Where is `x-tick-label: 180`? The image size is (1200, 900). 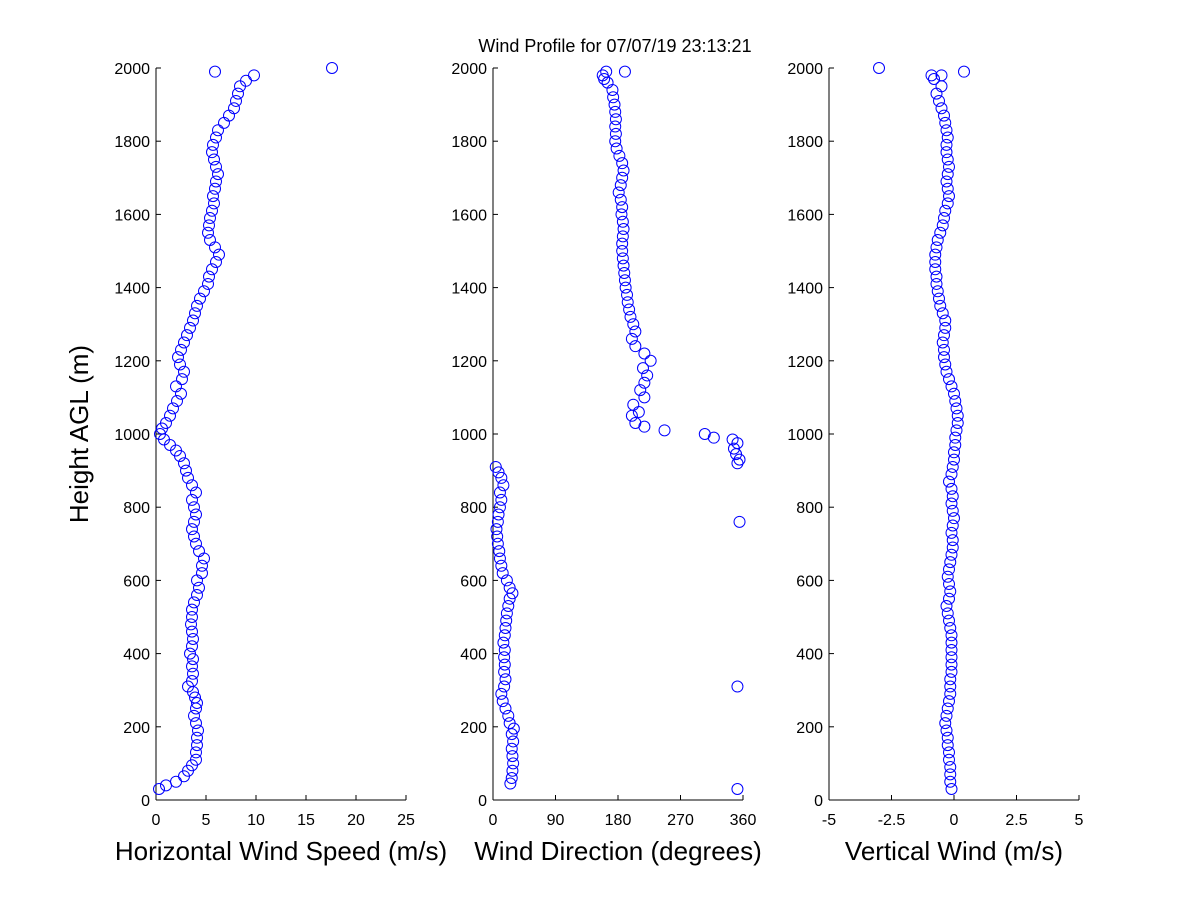 x-tick-label: 180 is located at coordinates (618, 820).